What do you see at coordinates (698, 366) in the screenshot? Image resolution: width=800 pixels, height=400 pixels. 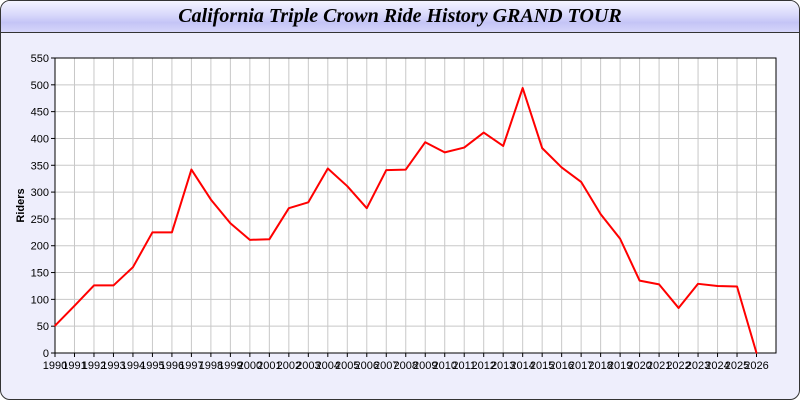 I see `x-tick-label: 2023` at bounding box center [698, 366].